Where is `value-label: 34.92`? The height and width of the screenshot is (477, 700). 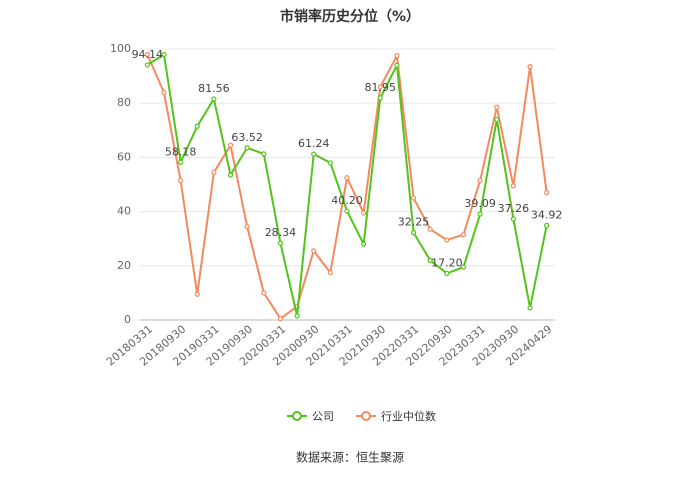 value-label: 34.92 is located at coordinates (547, 214).